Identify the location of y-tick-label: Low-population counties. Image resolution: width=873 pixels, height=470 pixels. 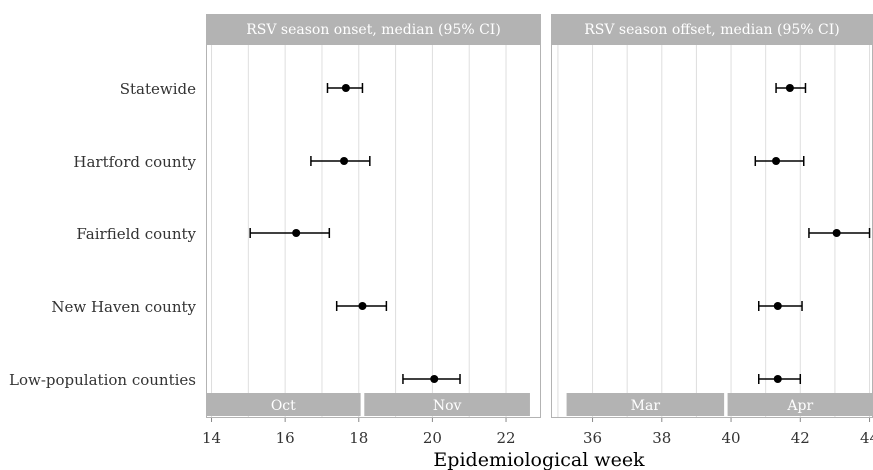
(102, 380).